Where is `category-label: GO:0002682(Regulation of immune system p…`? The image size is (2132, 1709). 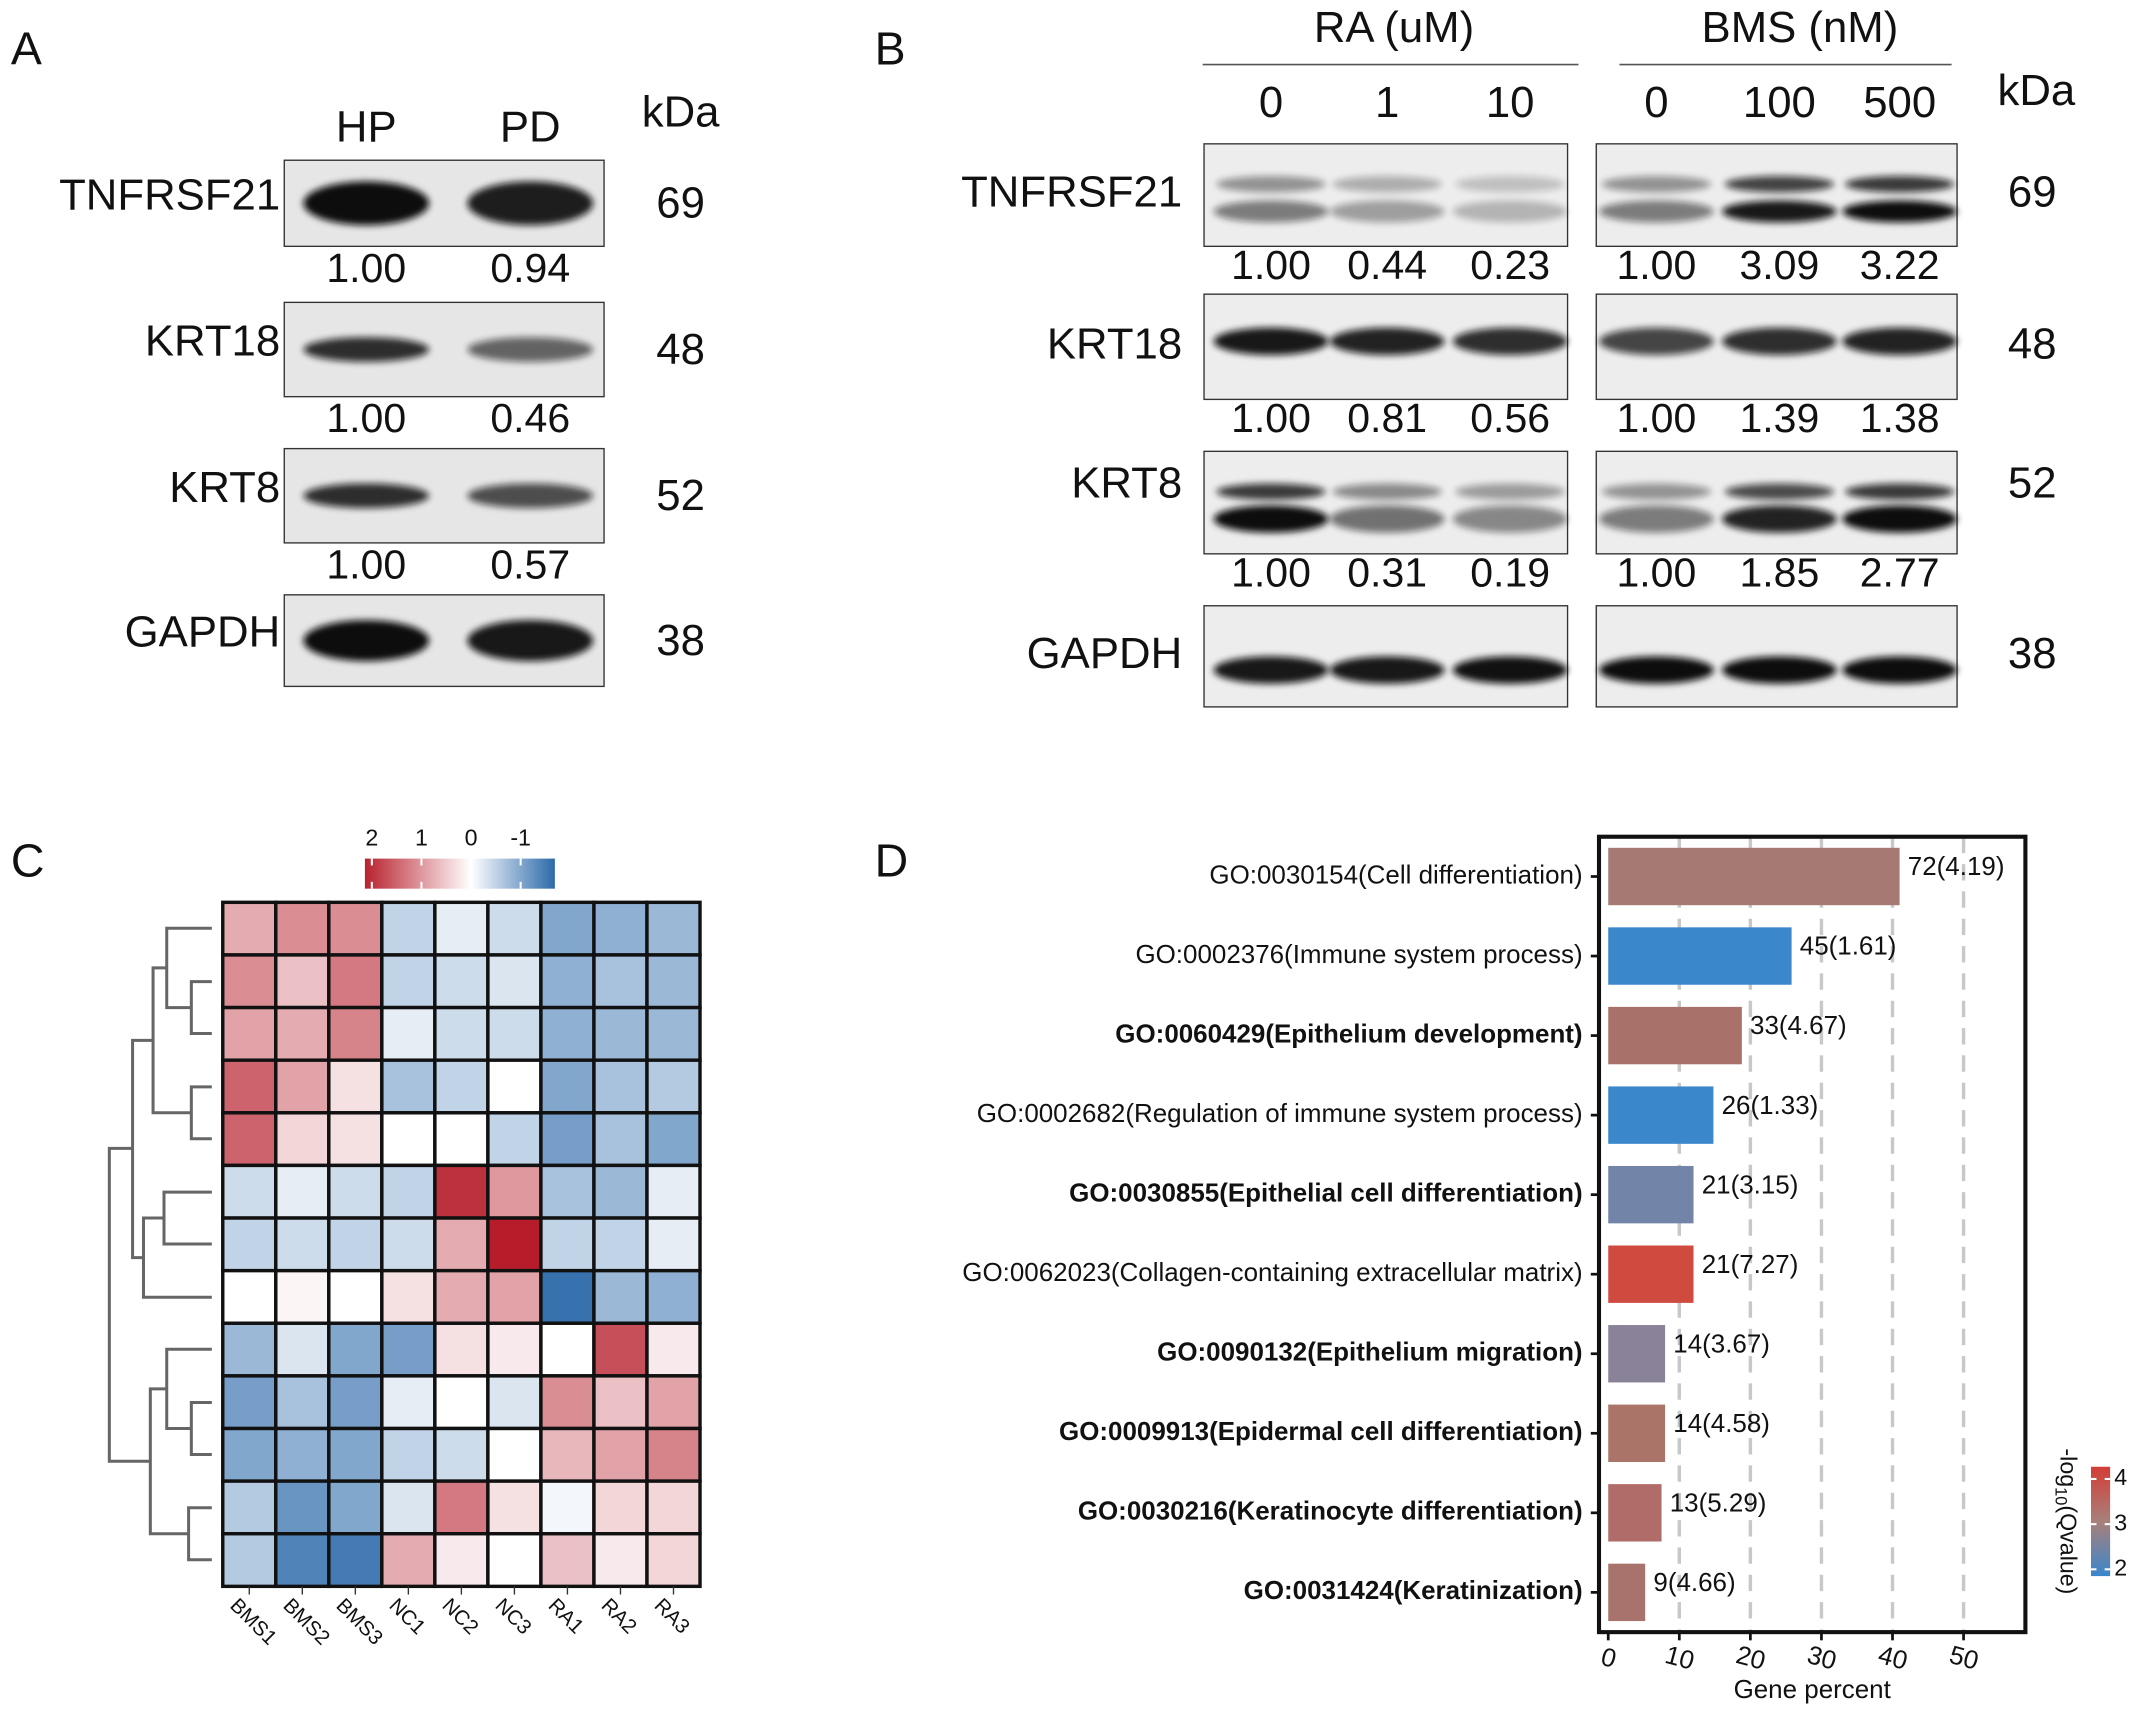 category-label: GO:0002682(Regulation of immune system p… is located at coordinates (1280, 1113).